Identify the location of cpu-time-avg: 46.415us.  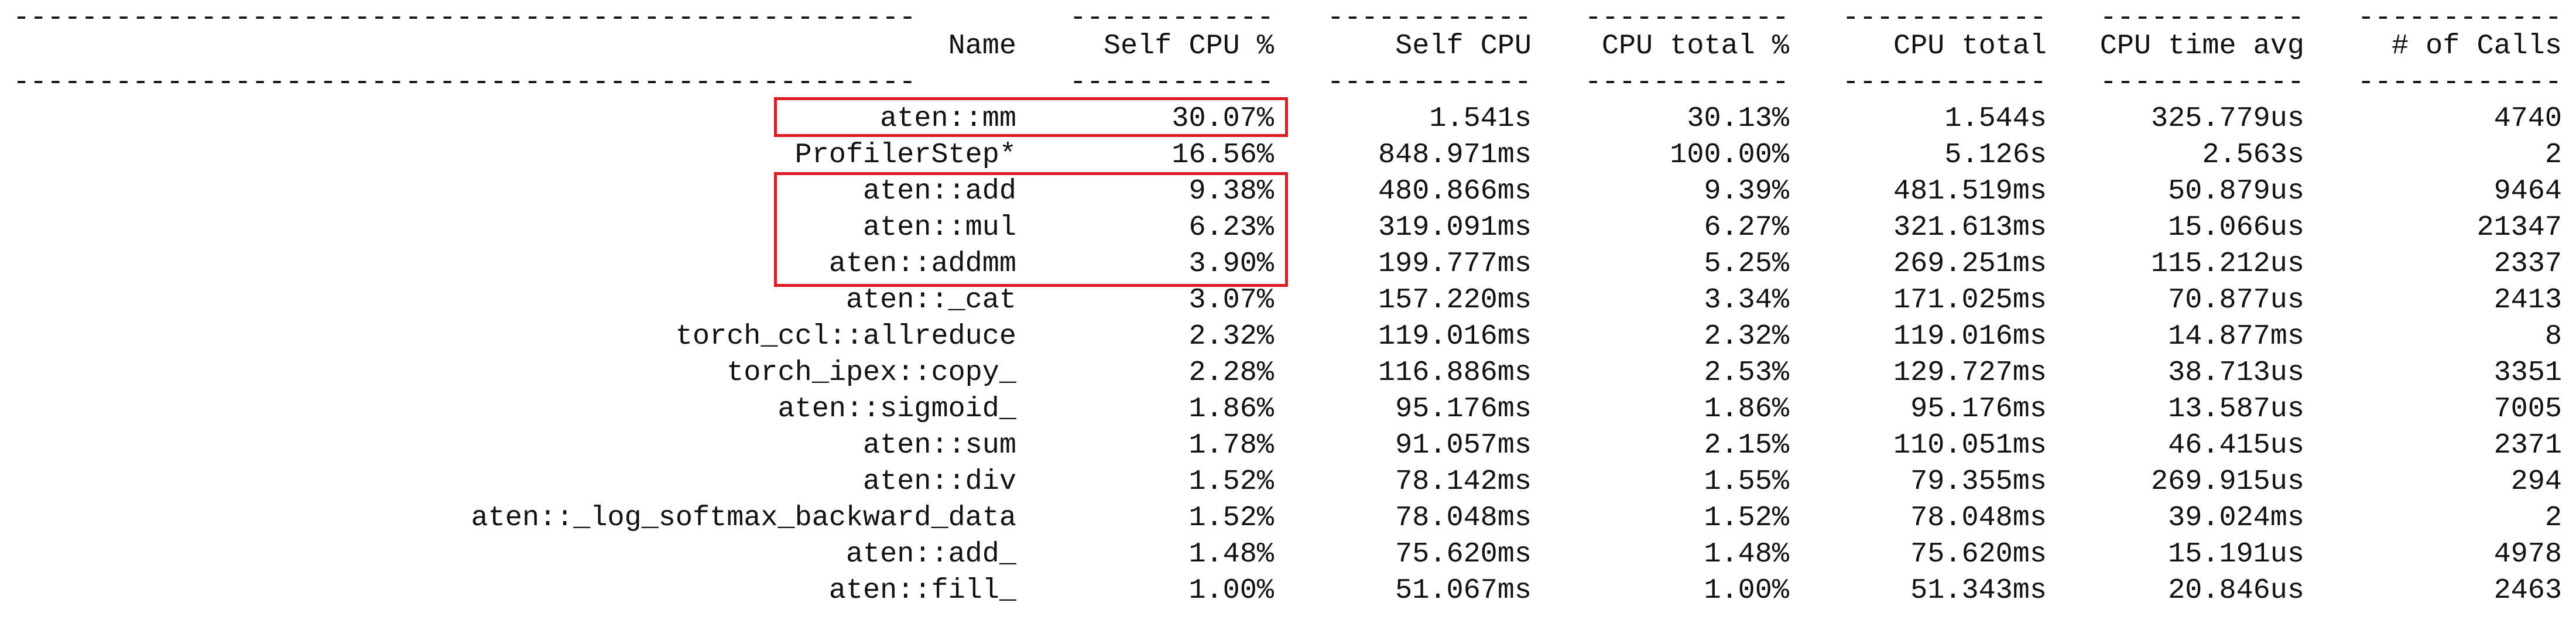
(2236, 445).